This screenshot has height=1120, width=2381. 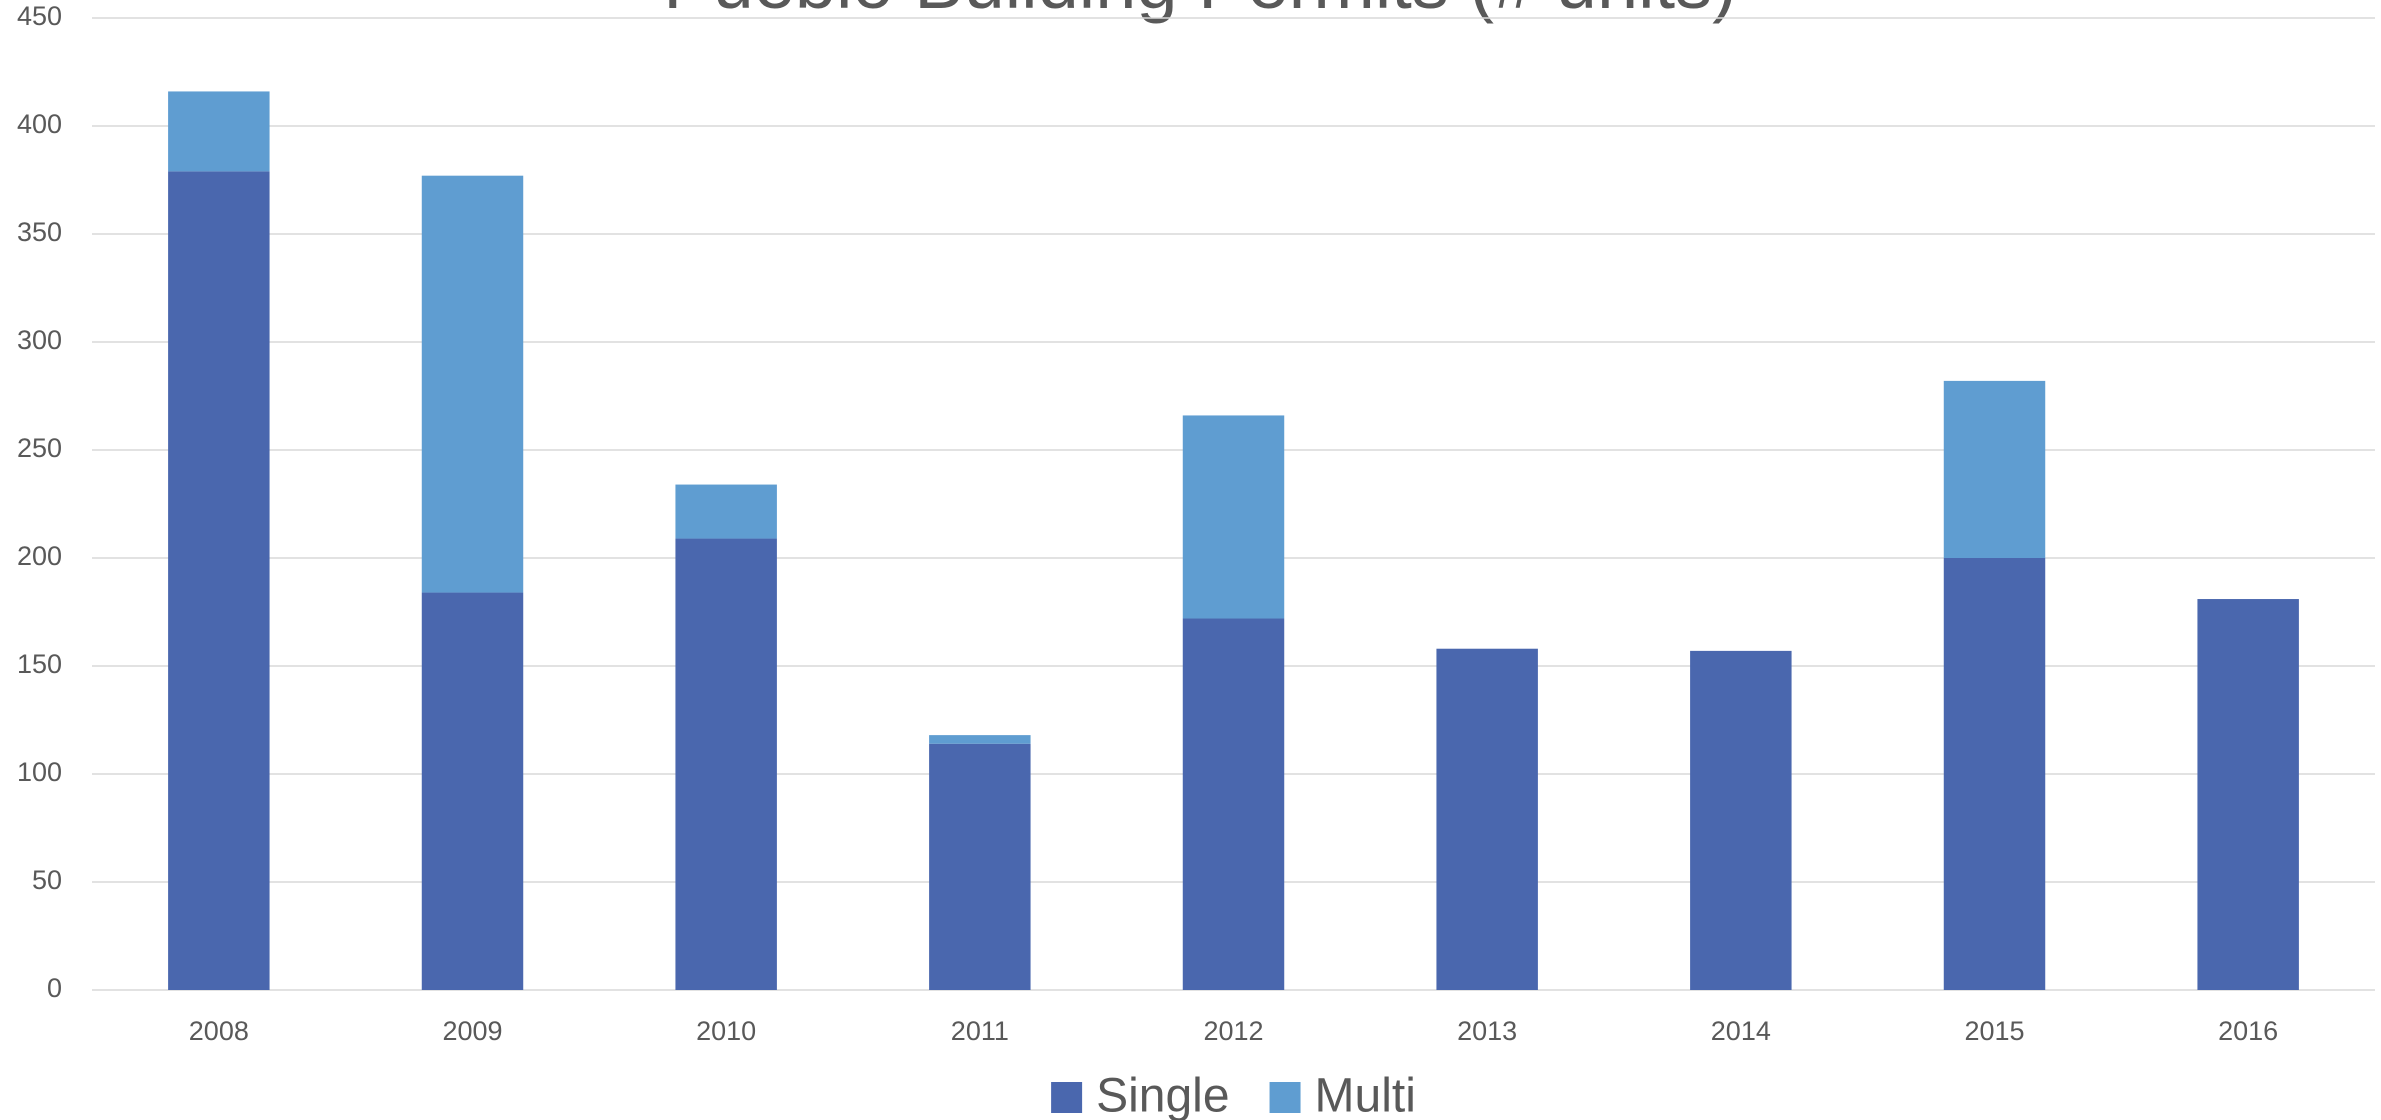 What do you see at coordinates (39, 448) in the screenshot?
I see `y-tick-label: 250` at bounding box center [39, 448].